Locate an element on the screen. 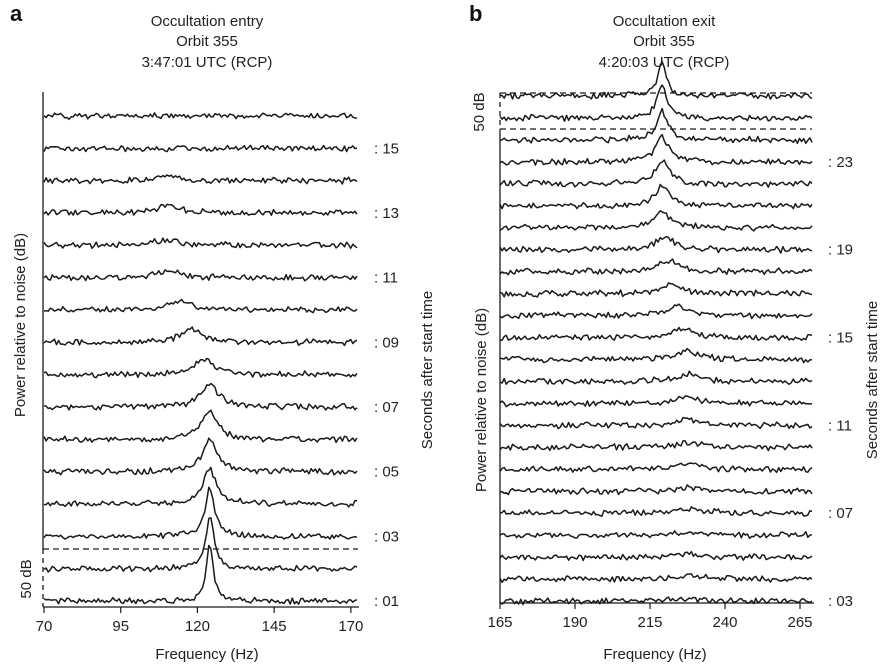 Image resolution: width=882 pixels, height=665 pixels. panel-b-x-tick-label: 165 is located at coordinates (499, 622).